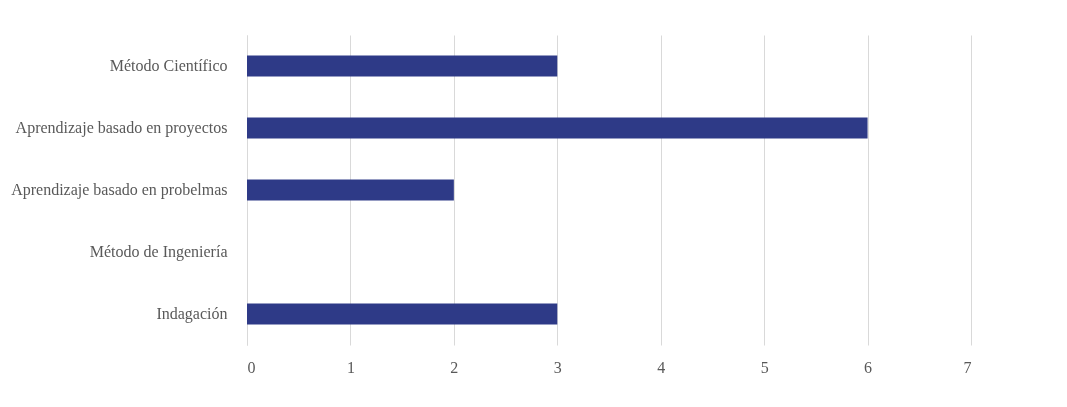 This screenshot has height=407, width=1067. What do you see at coordinates (251, 367) in the screenshot?
I see `x-tick-label: 0` at bounding box center [251, 367].